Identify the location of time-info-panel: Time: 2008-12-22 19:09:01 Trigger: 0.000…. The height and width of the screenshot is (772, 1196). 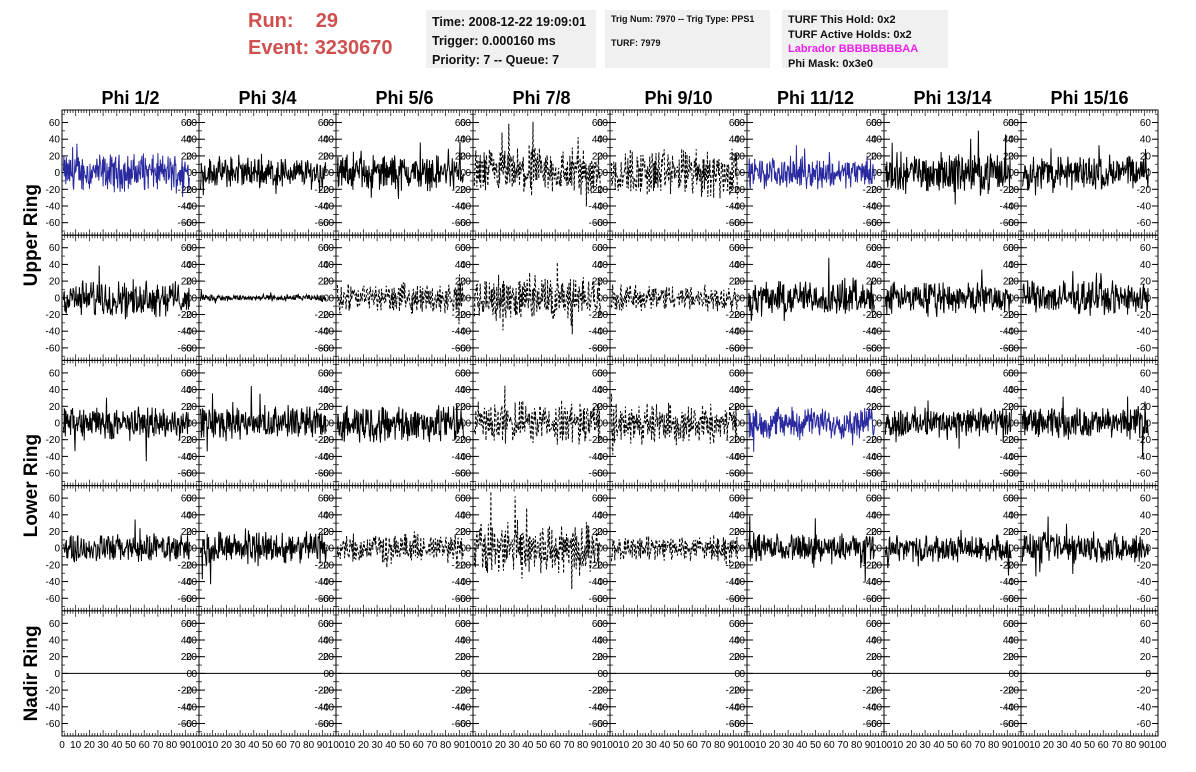
(511, 39).